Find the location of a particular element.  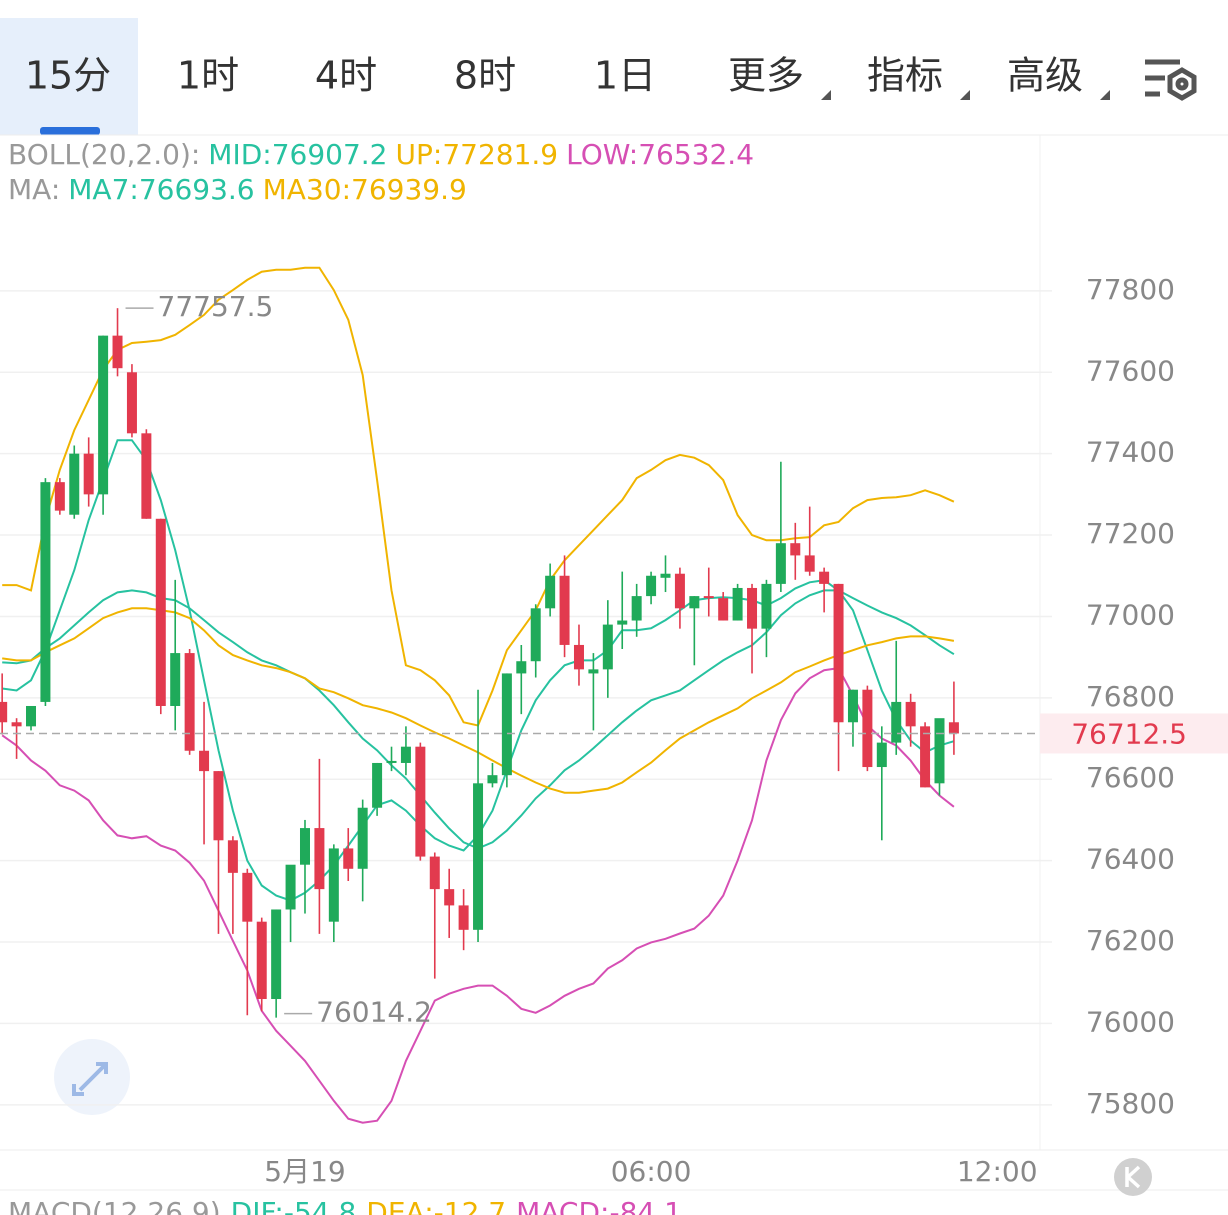

settings-icon is located at coordinates (1171, 80).